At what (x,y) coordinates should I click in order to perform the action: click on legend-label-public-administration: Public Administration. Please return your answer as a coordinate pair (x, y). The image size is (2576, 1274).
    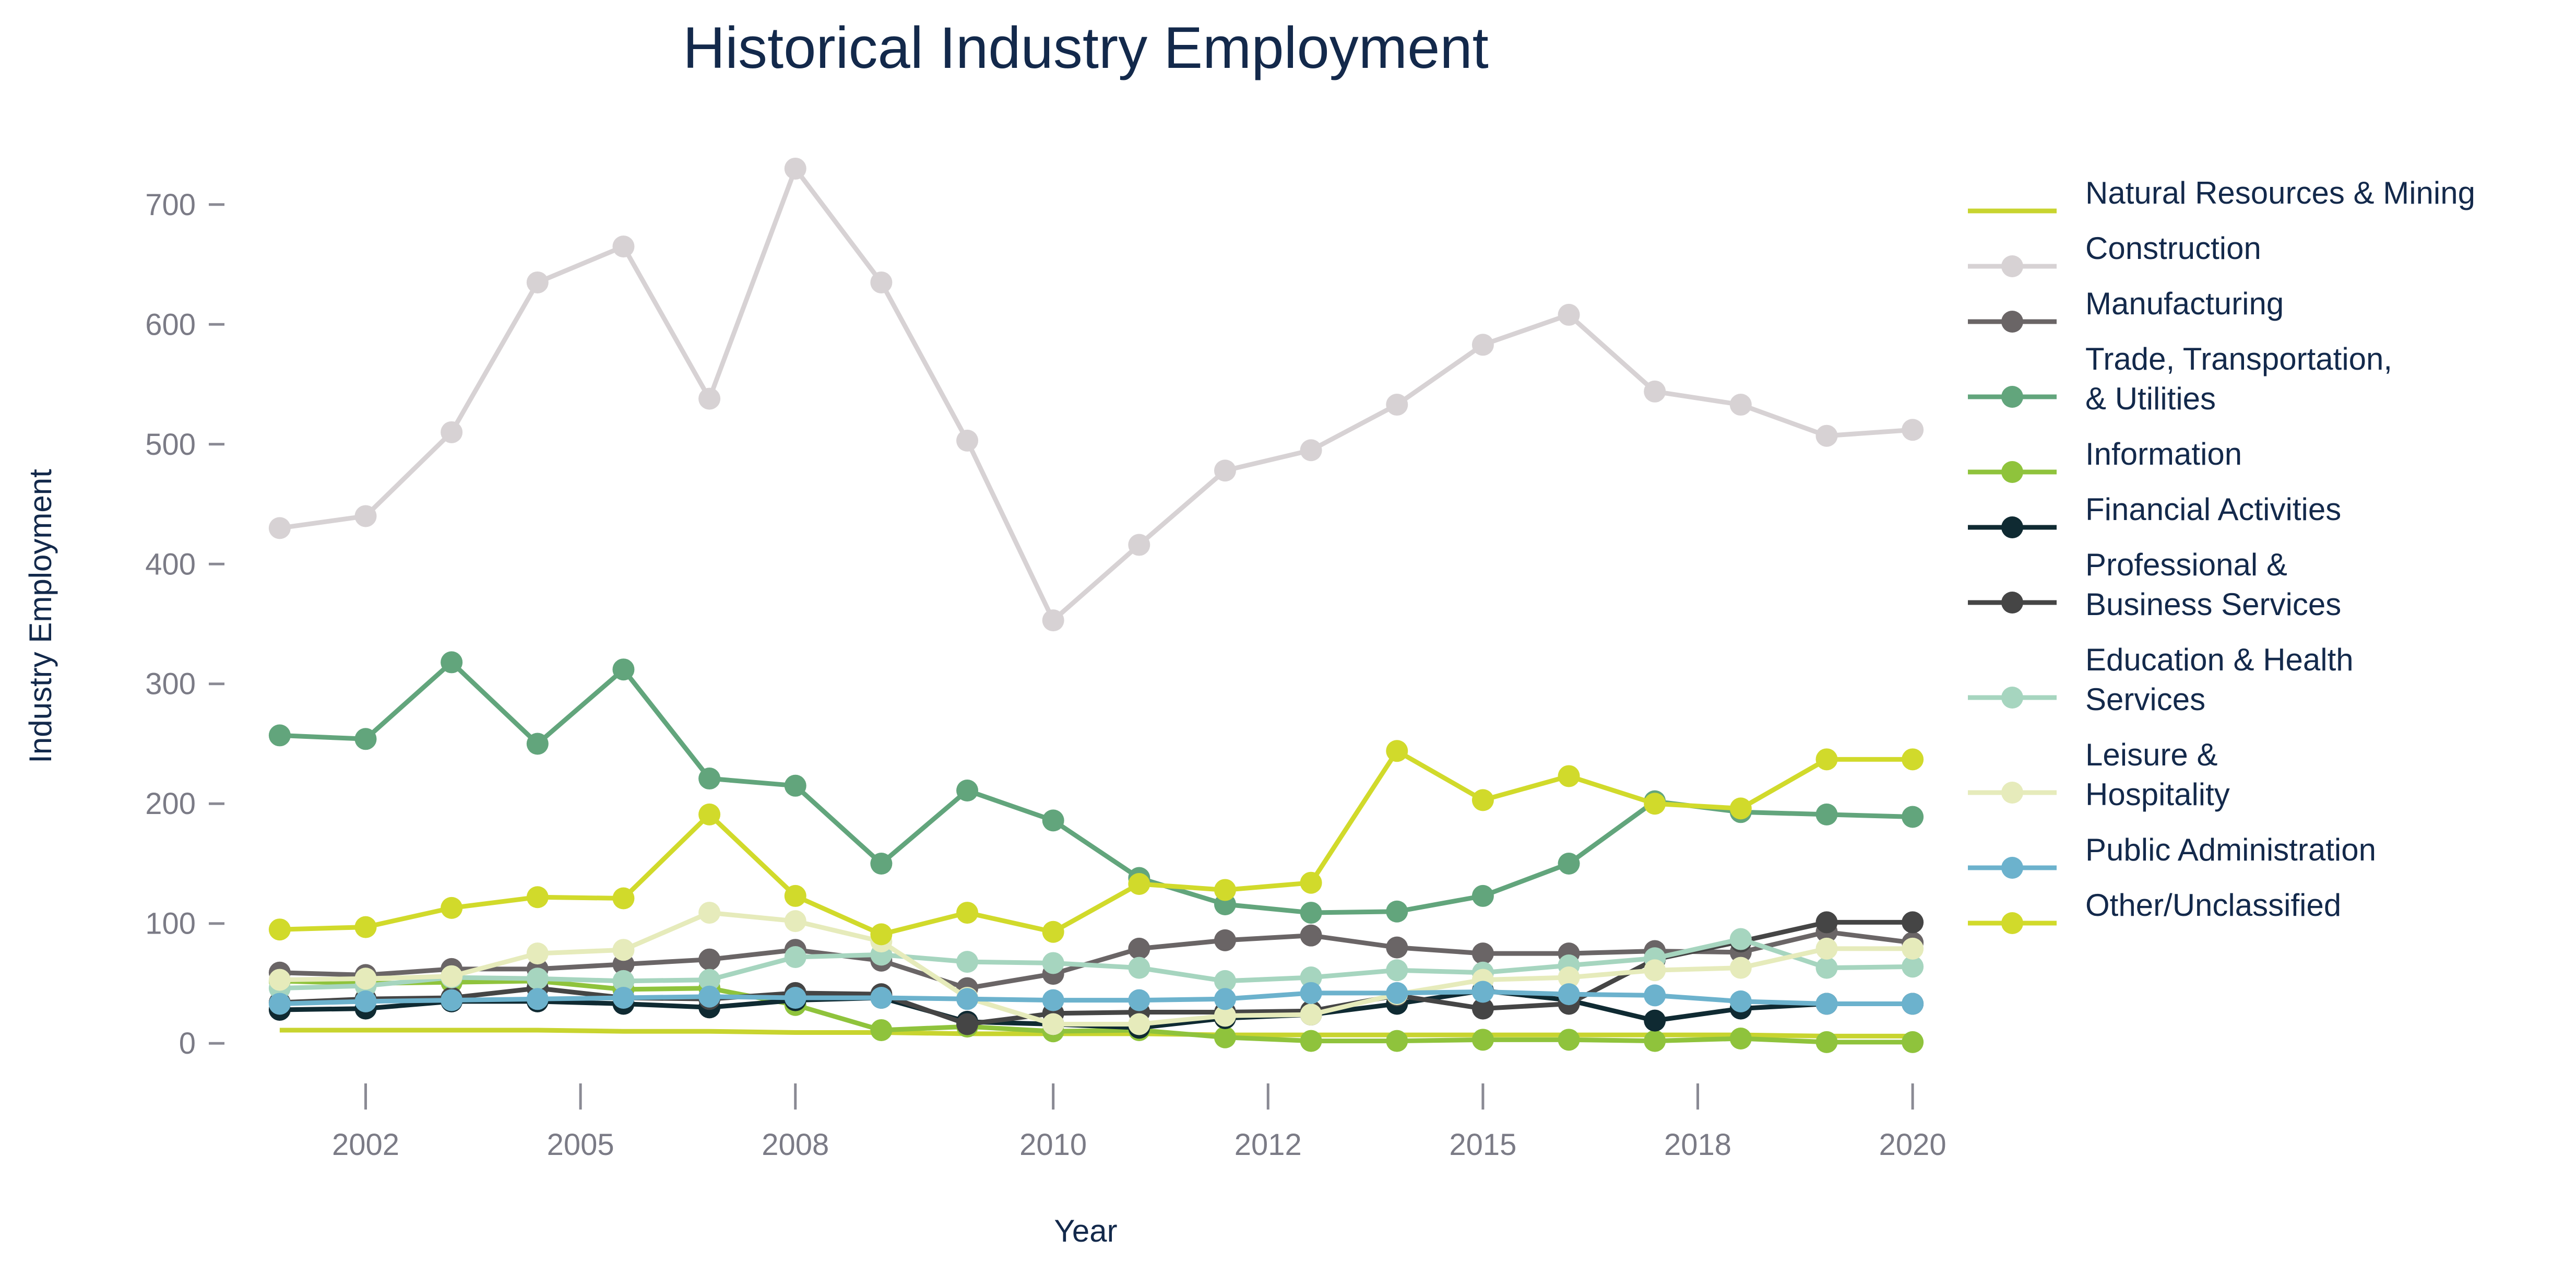
    Looking at the image, I should click on (2230, 849).